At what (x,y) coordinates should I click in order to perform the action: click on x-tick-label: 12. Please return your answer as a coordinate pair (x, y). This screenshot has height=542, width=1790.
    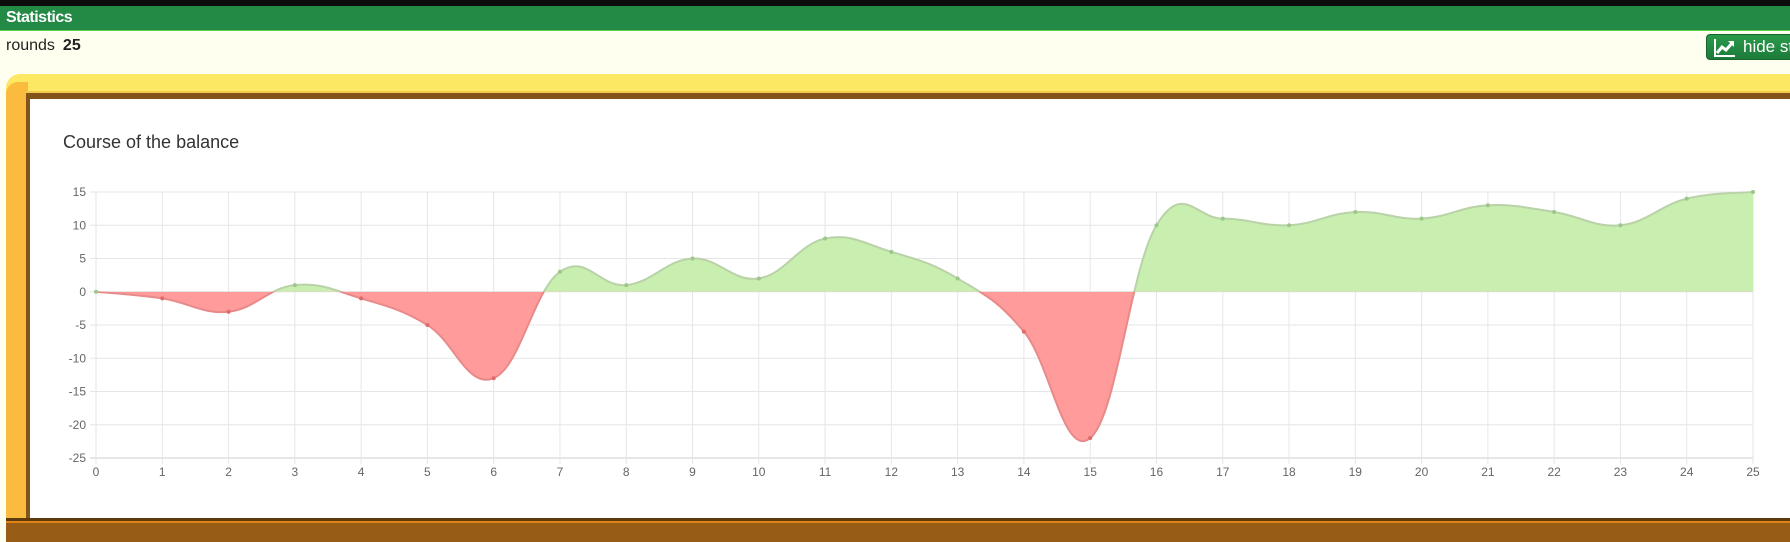
    Looking at the image, I should click on (892, 472).